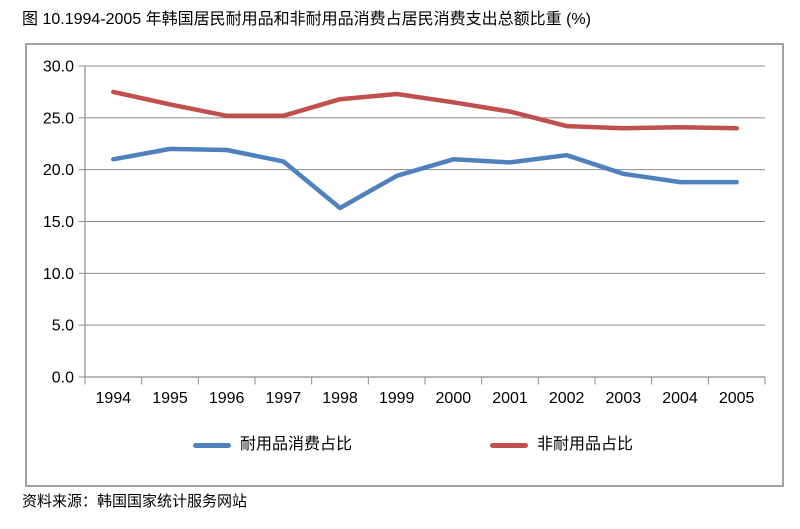  I want to click on legend-label-nondurable: 非耐用品占比, so click(585, 444).